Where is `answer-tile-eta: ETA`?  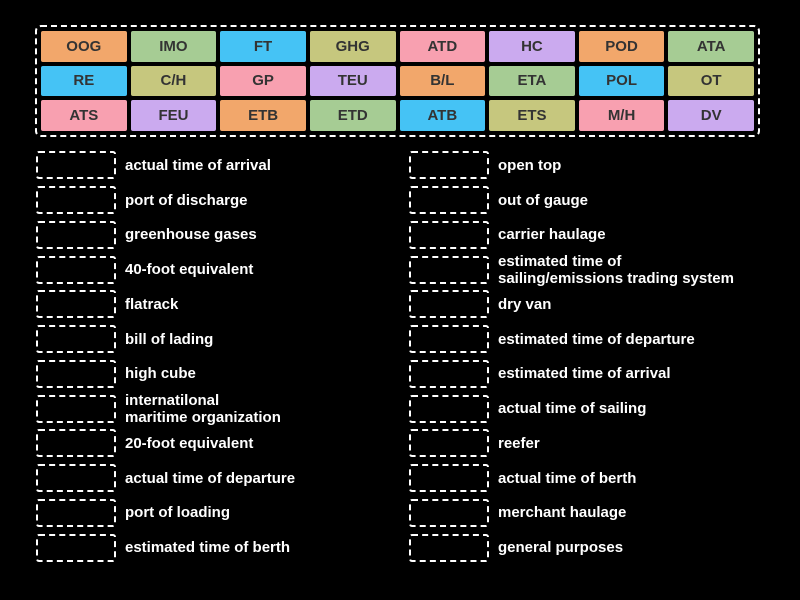 answer-tile-eta: ETA is located at coordinates (532, 81).